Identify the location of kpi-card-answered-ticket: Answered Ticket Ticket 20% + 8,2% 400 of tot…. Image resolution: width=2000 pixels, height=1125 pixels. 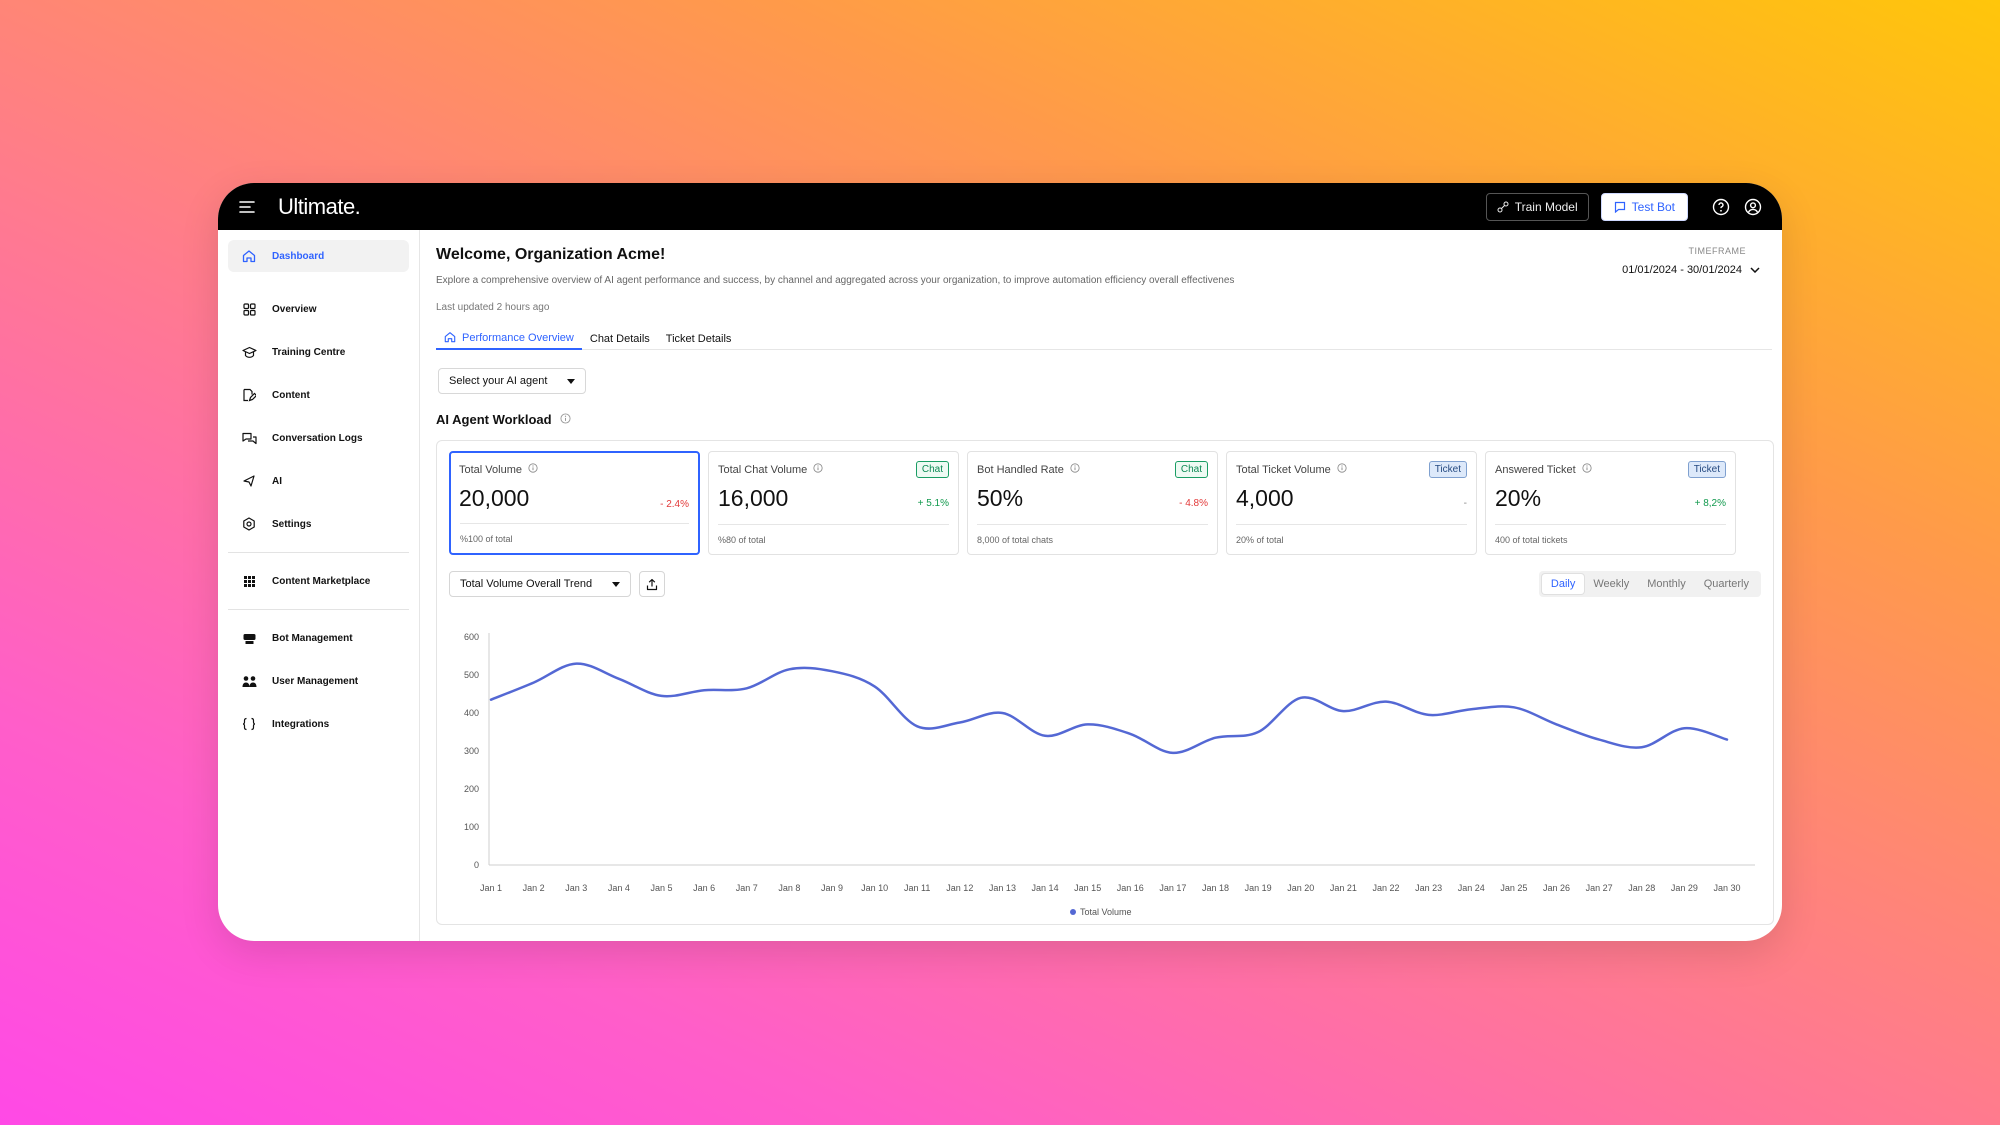
(1610, 503).